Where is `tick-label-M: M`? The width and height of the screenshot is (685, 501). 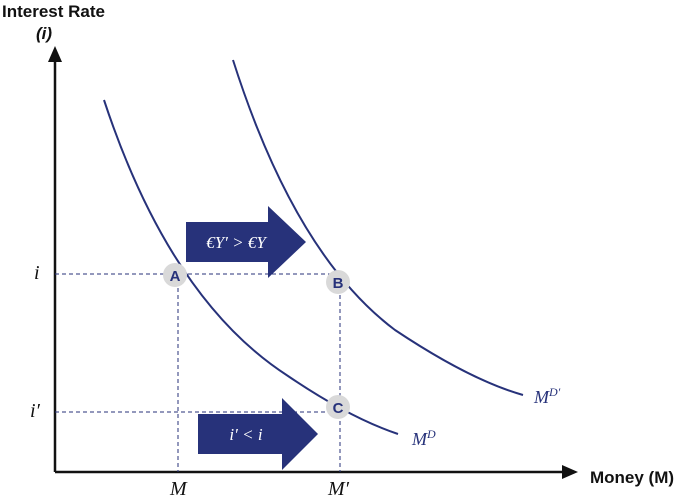
tick-label-M: M is located at coordinates (178, 489).